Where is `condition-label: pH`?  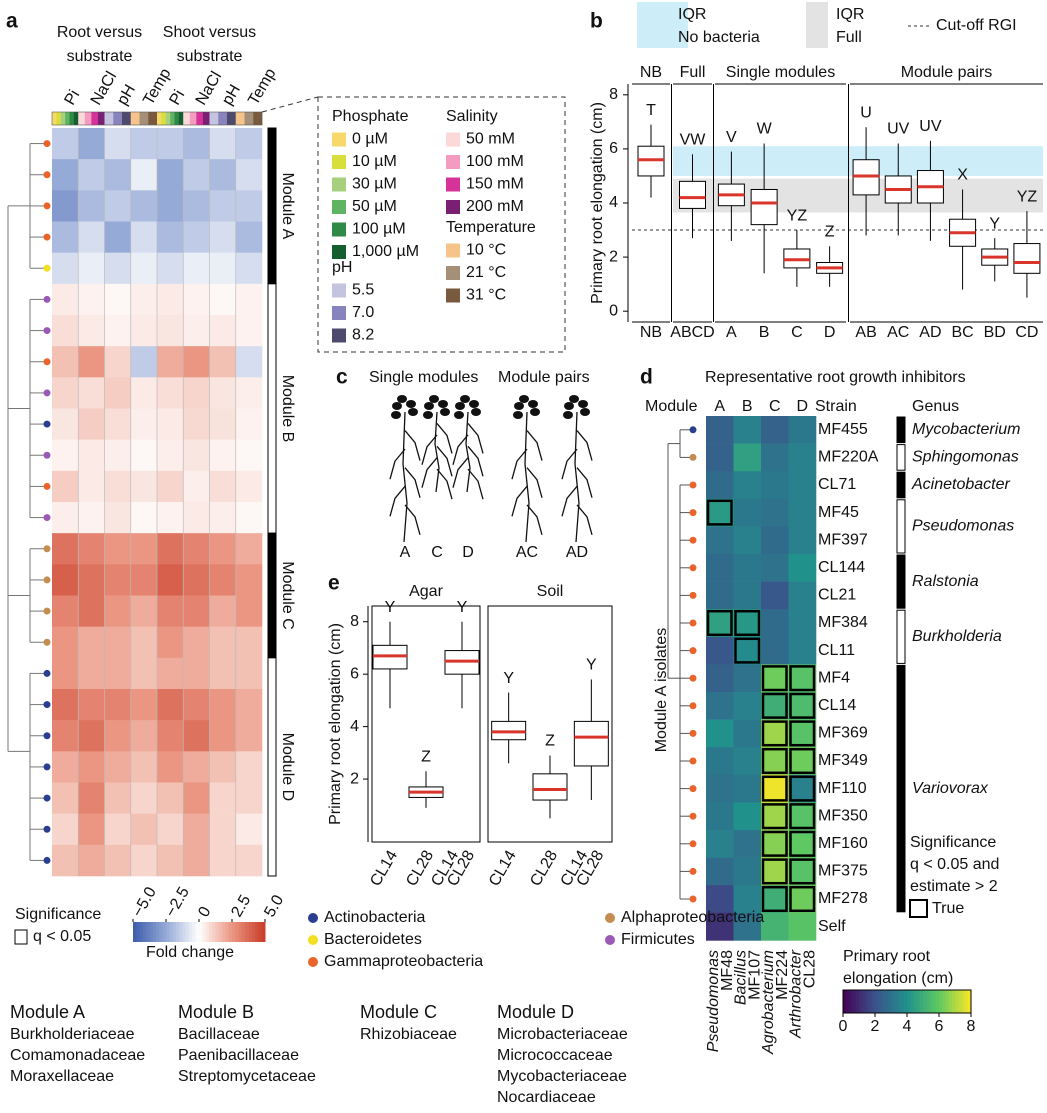 condition-label: pH is located at coordinates (231, 95).